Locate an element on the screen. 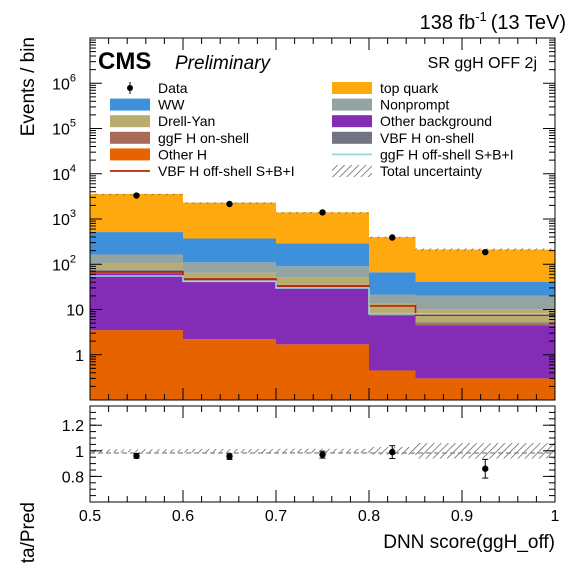  main-y-axis-label: Events / bin is located at coordinates (28, 86).